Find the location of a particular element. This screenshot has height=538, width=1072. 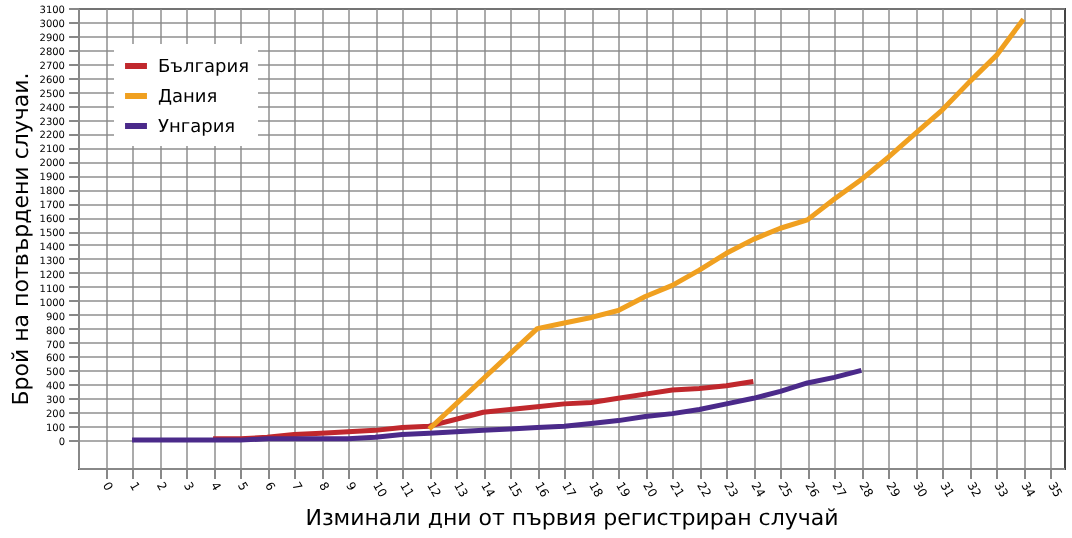

legend-label: Унгария is located at coordinates (197, 128).